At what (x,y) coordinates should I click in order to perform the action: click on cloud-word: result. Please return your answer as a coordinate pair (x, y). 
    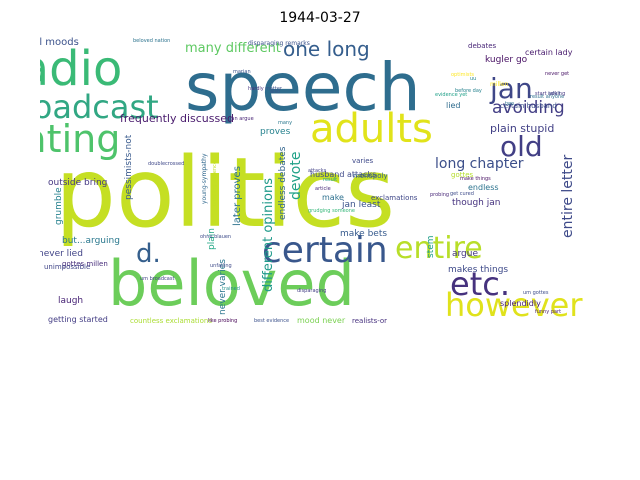
    Looking at the image, I should click on (330, 180).